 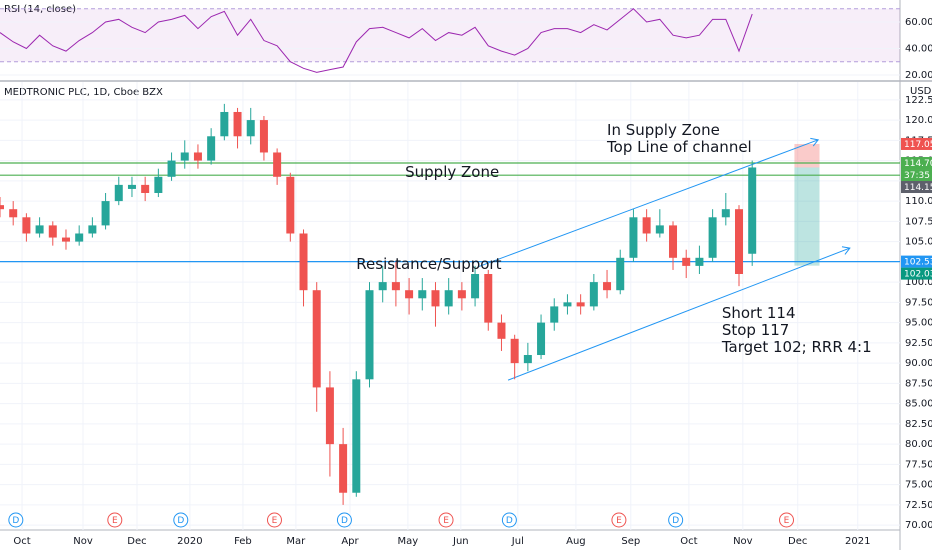 What do you see at coordinates (796, 347) in the screenshot?
I see `annotation: Target 102; RRR 4:1` at bounding box center [796, 347].